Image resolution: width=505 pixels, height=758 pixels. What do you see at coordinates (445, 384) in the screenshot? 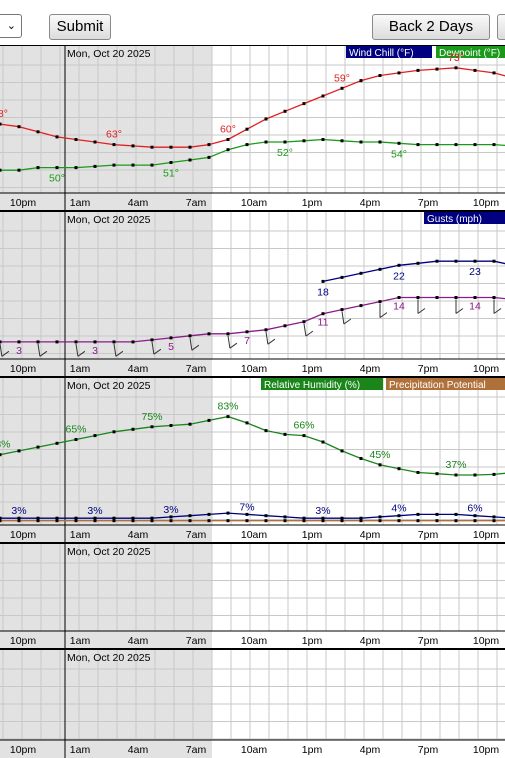
I see `legend-swatch` at bounding box center [445, 384].